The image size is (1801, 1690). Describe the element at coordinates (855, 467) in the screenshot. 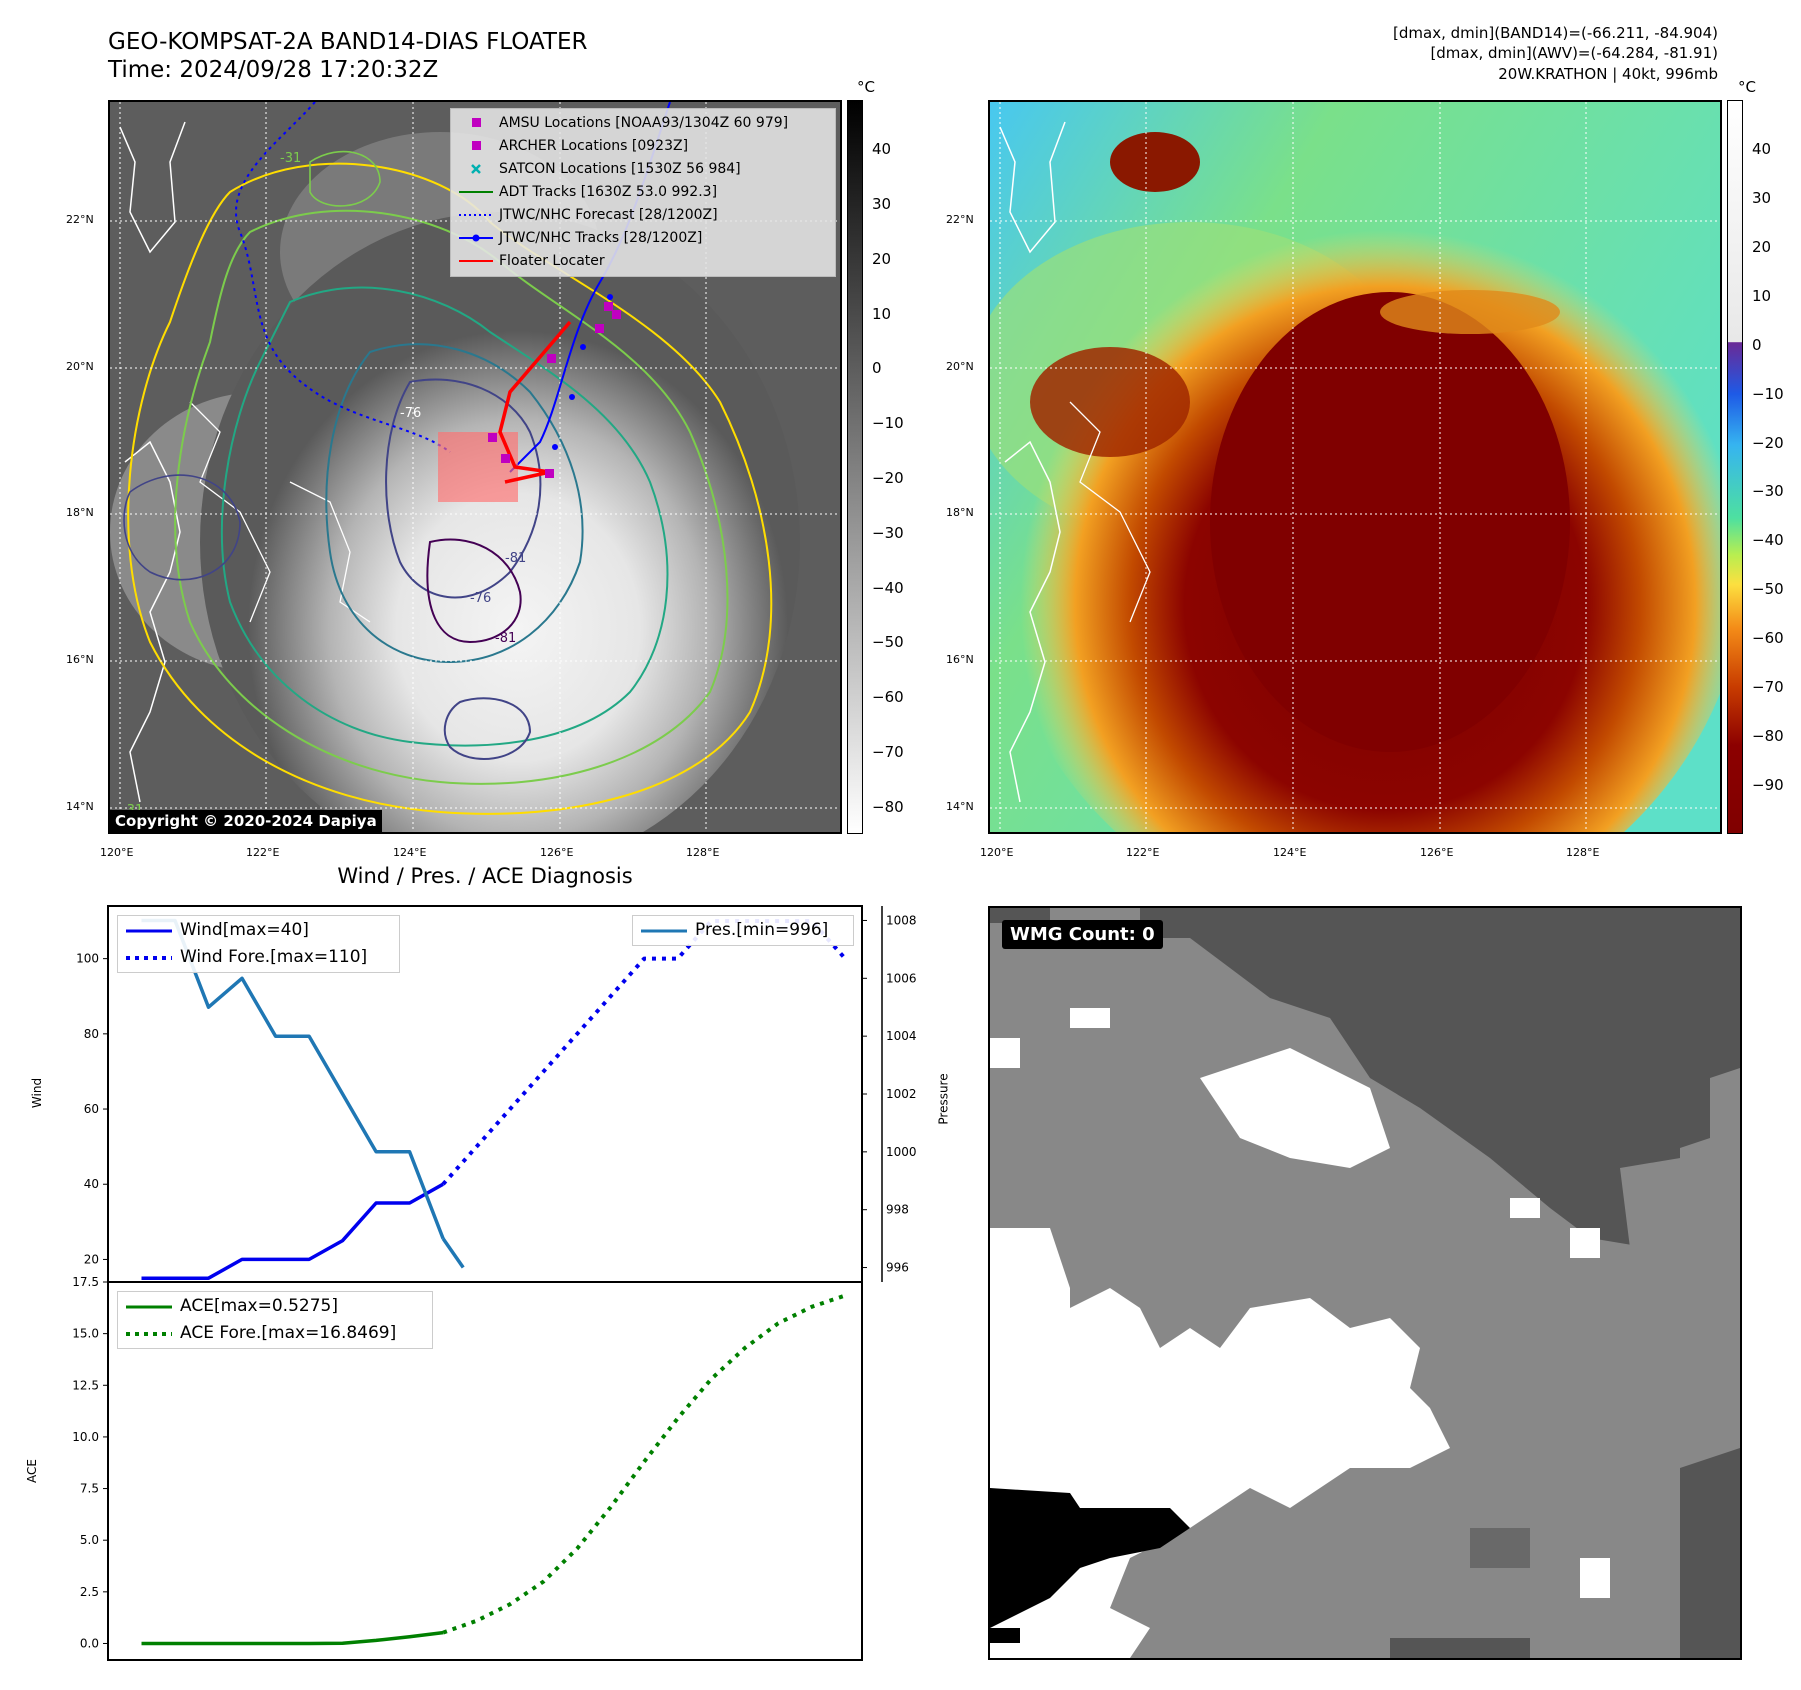

I see `colorbar-gray` at that location.